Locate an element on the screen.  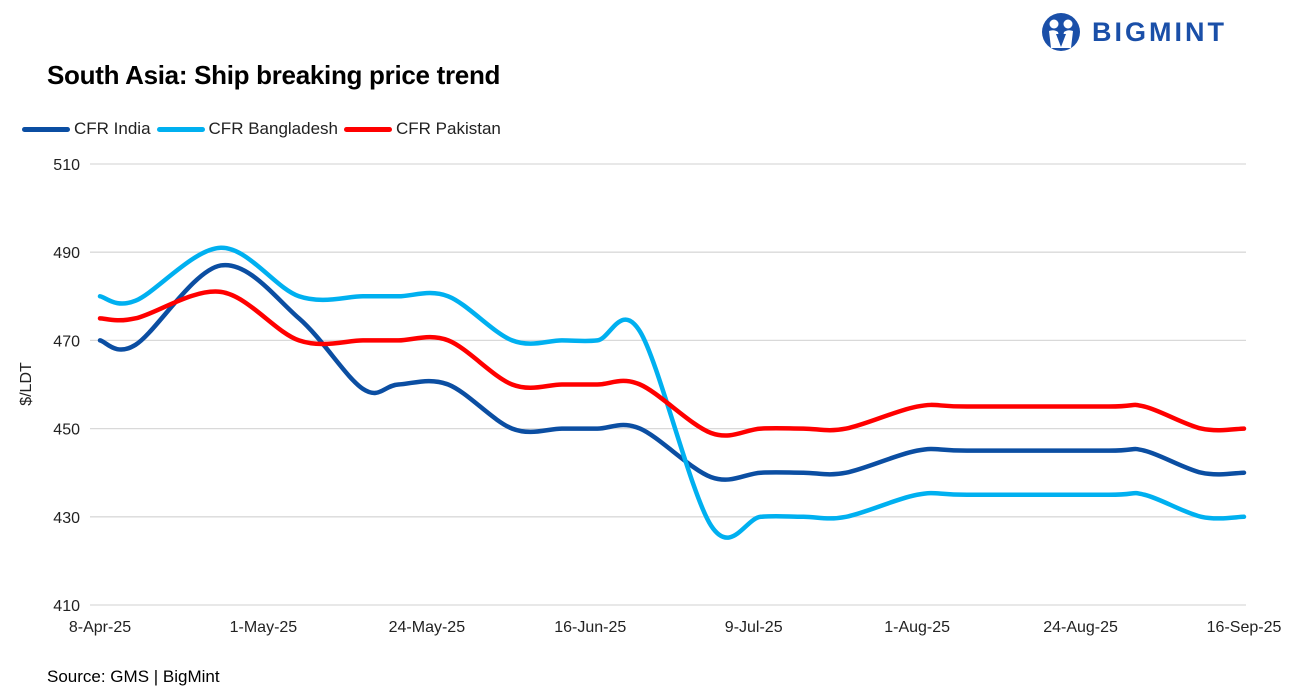
y-axis-label: $/LDT is located at coordinates (26, 384).